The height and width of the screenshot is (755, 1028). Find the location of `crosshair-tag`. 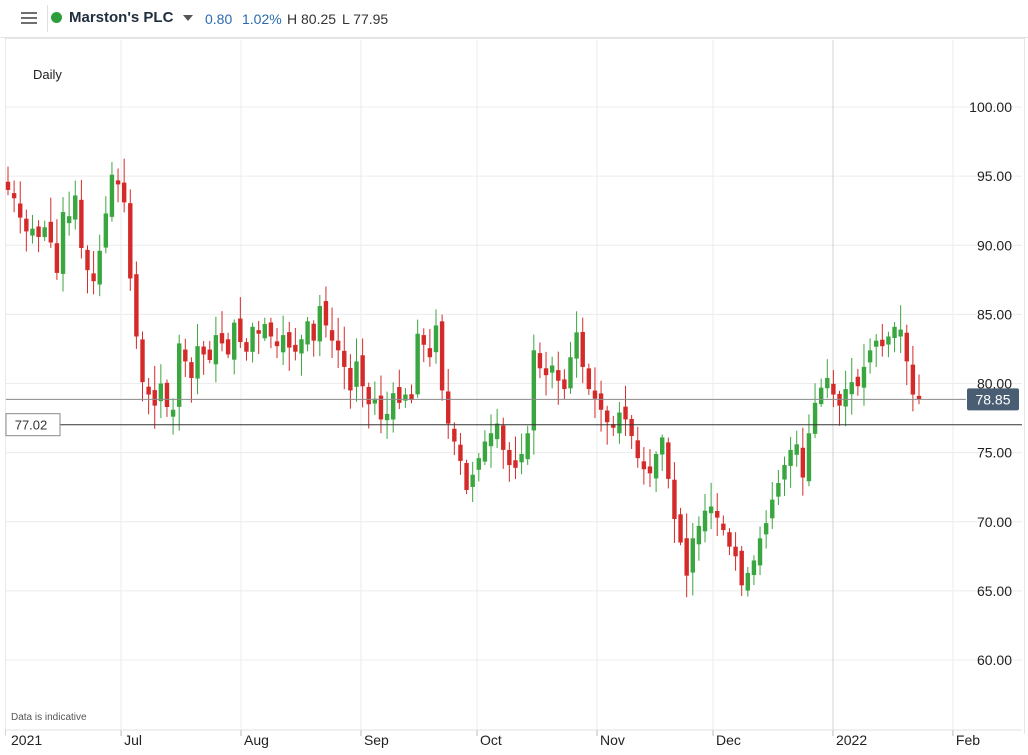

crosshair-tag is located at coordinates (33, 425).